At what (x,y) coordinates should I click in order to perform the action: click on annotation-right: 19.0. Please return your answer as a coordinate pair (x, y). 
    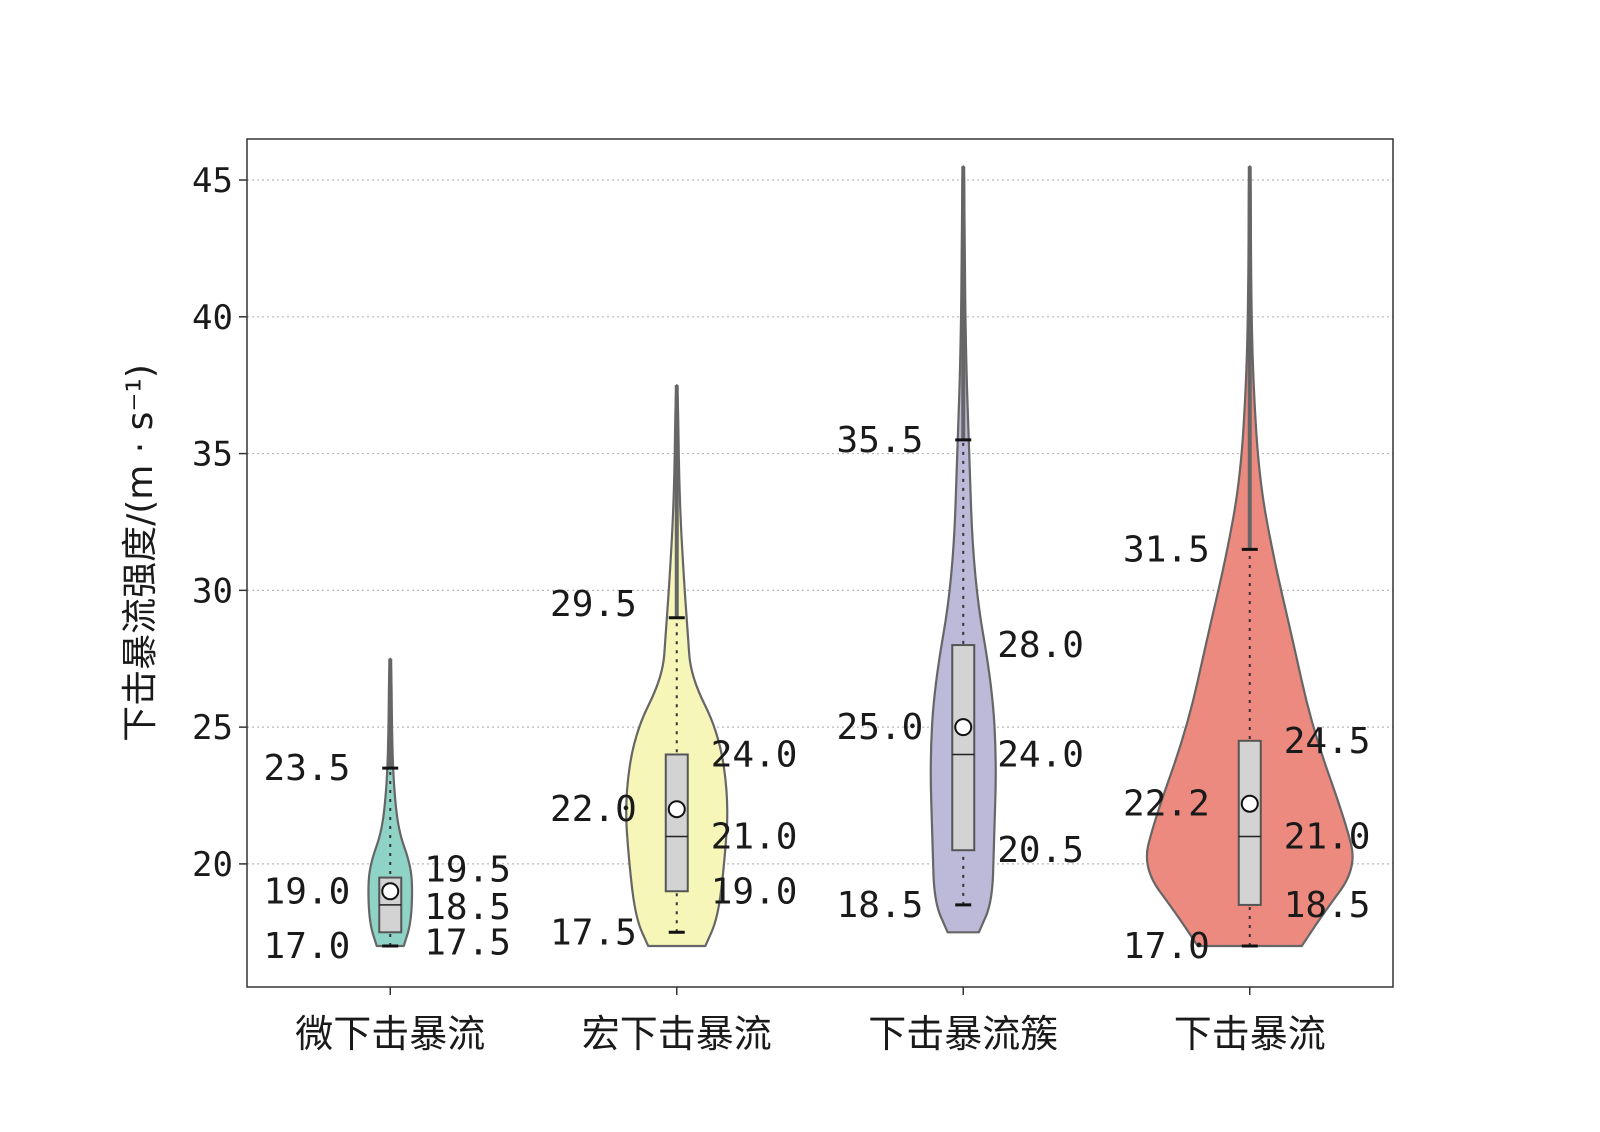
    Looking at the image, I should click on (754, 891).